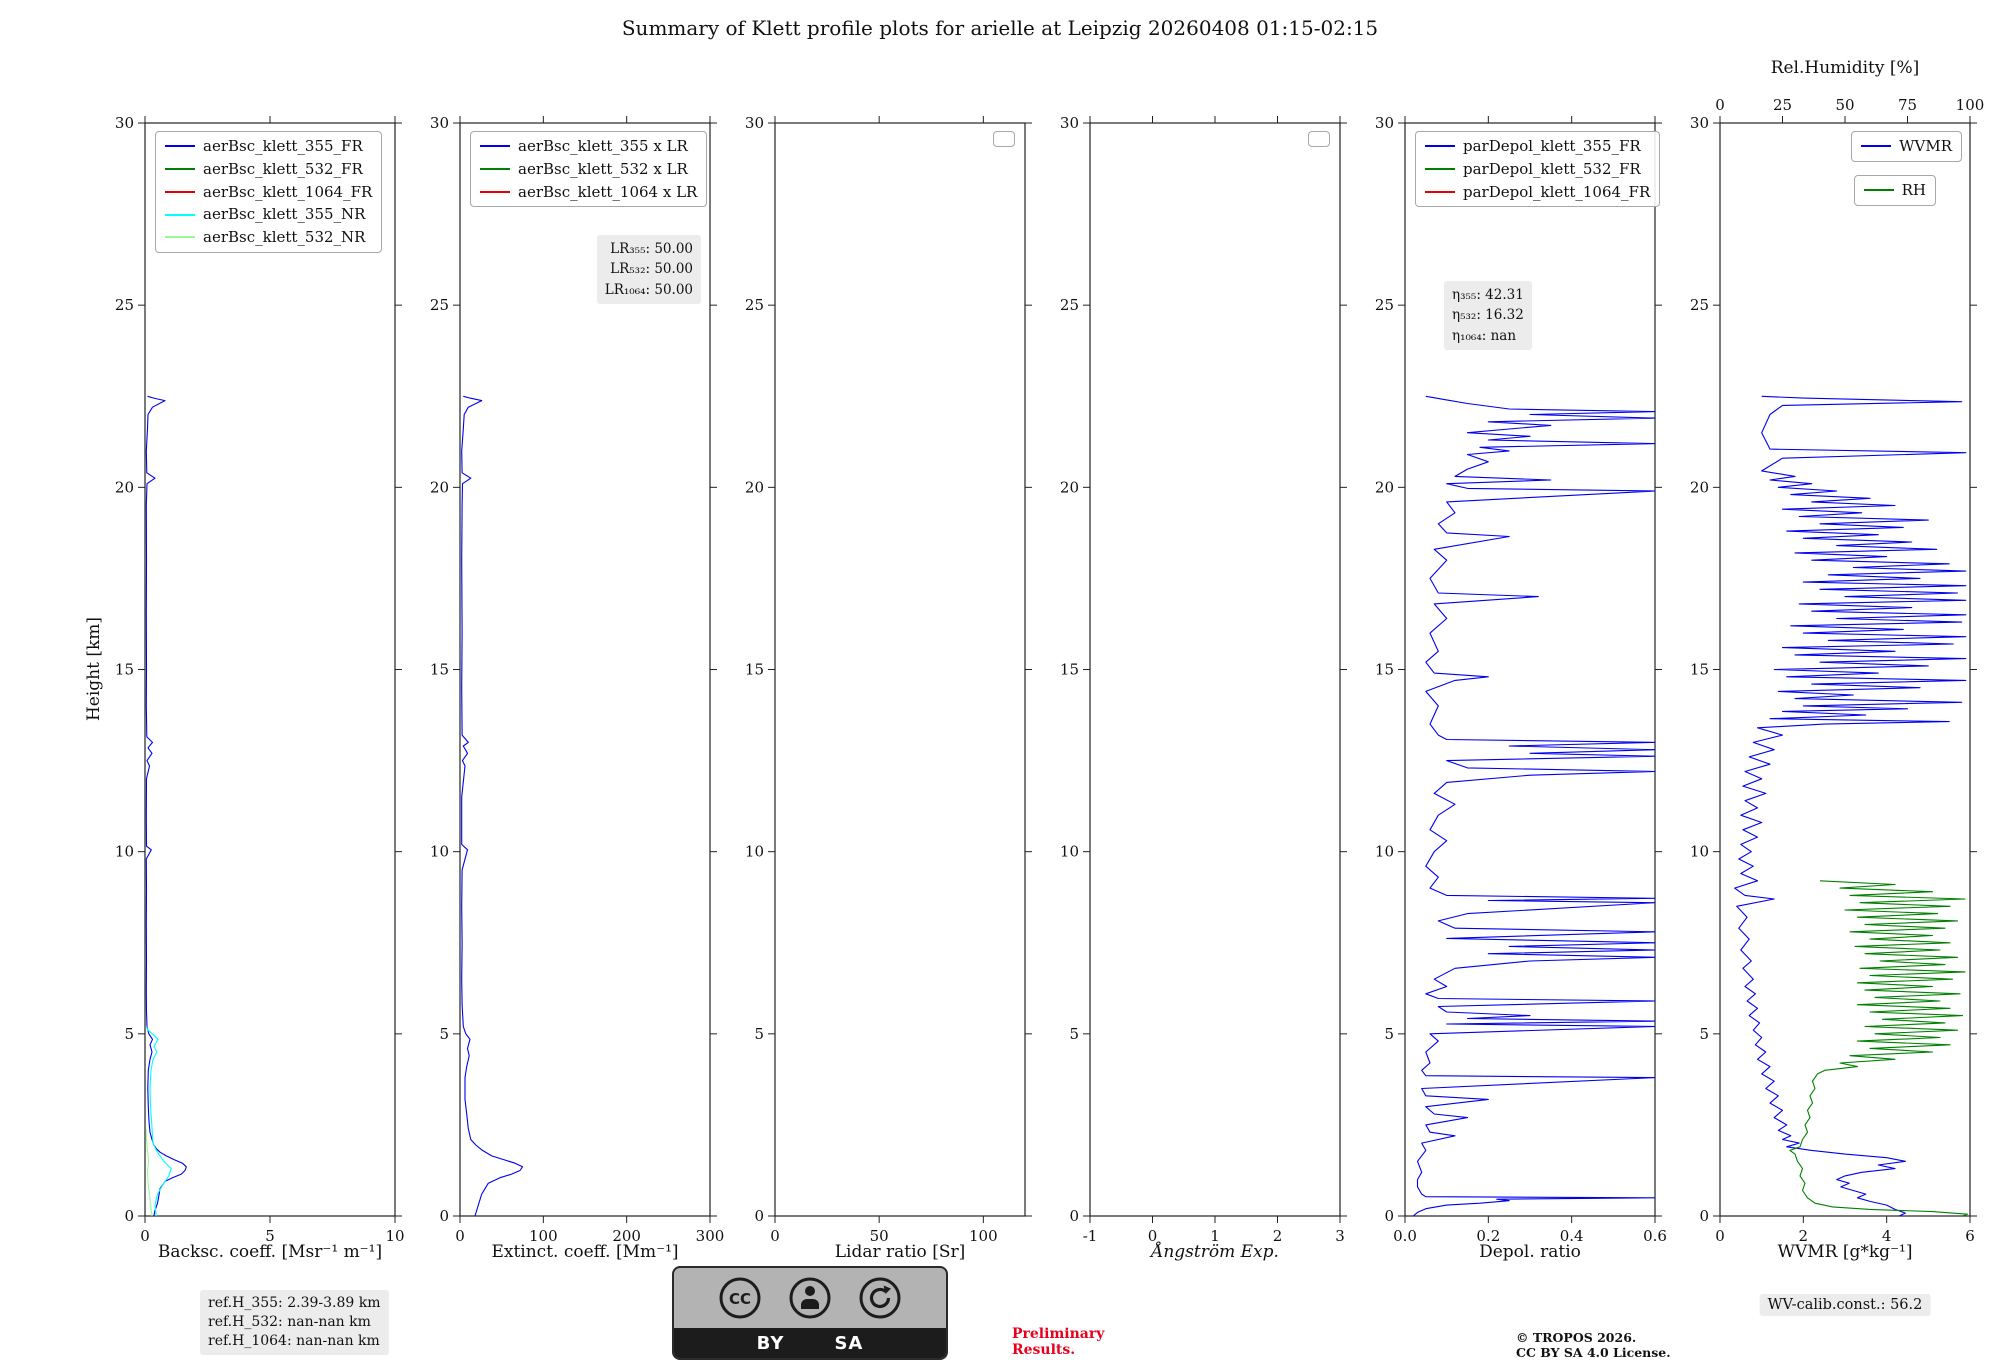 The image size is (2000, 1360). Describe the element at coordinates (1887, 1236) in the screenshot. I see `tick-label: 4` at that location.